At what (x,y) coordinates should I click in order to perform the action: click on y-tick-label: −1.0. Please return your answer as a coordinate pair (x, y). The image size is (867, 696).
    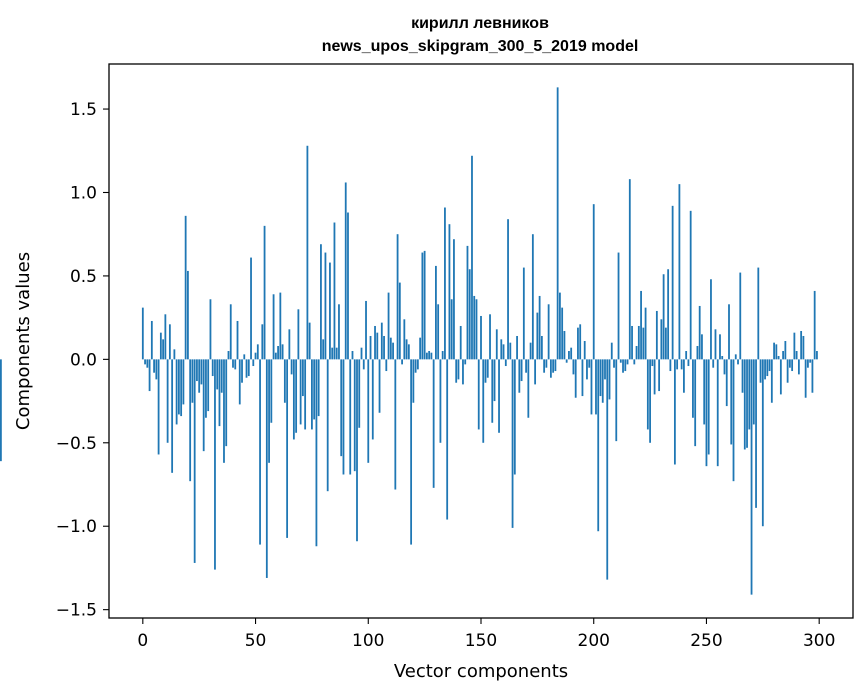
    Looking at the image, I should click on (76, 527).